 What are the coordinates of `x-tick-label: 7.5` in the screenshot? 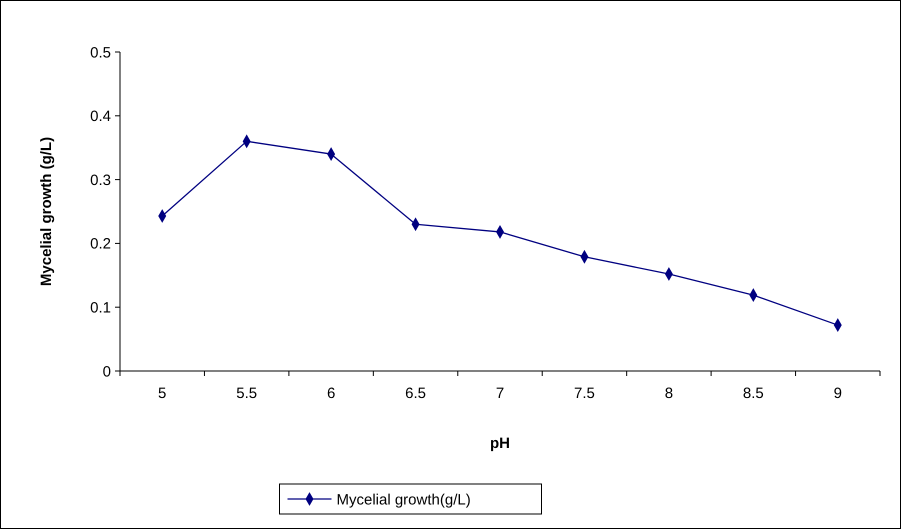 It's located at (584, 393).